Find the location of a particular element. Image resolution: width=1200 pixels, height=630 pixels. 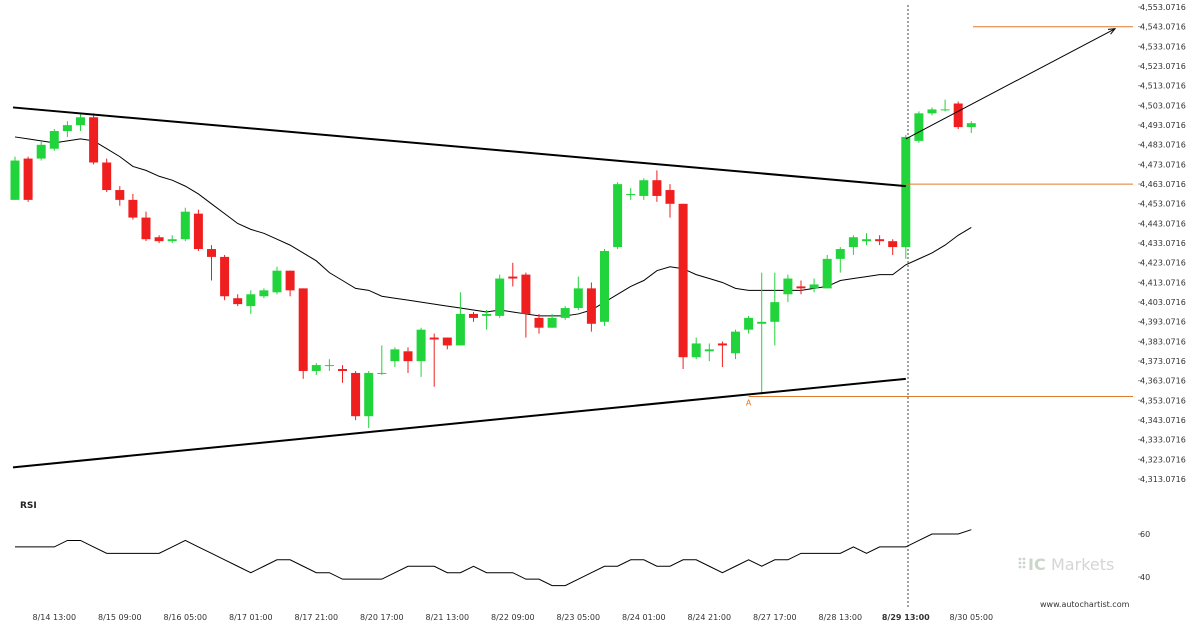

brand-prefix: IC is located at coordinates (1037, 564).